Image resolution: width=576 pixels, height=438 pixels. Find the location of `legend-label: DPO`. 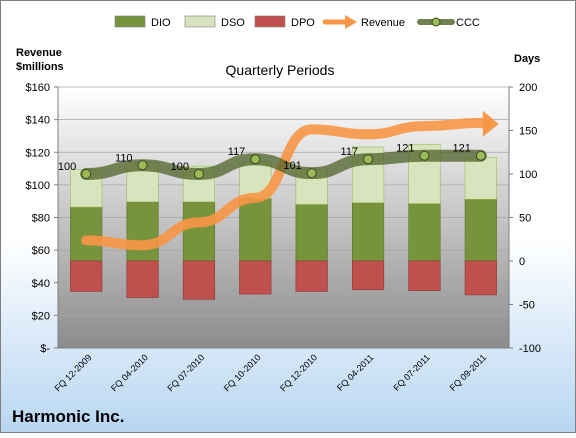

legend-label: DPO is located at coordinates (303, 23).